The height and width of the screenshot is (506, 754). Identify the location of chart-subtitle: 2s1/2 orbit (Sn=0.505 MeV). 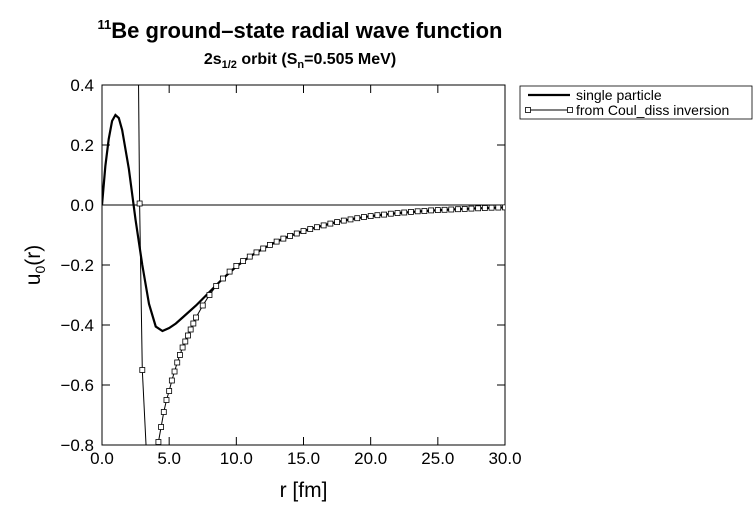
(300, 61).